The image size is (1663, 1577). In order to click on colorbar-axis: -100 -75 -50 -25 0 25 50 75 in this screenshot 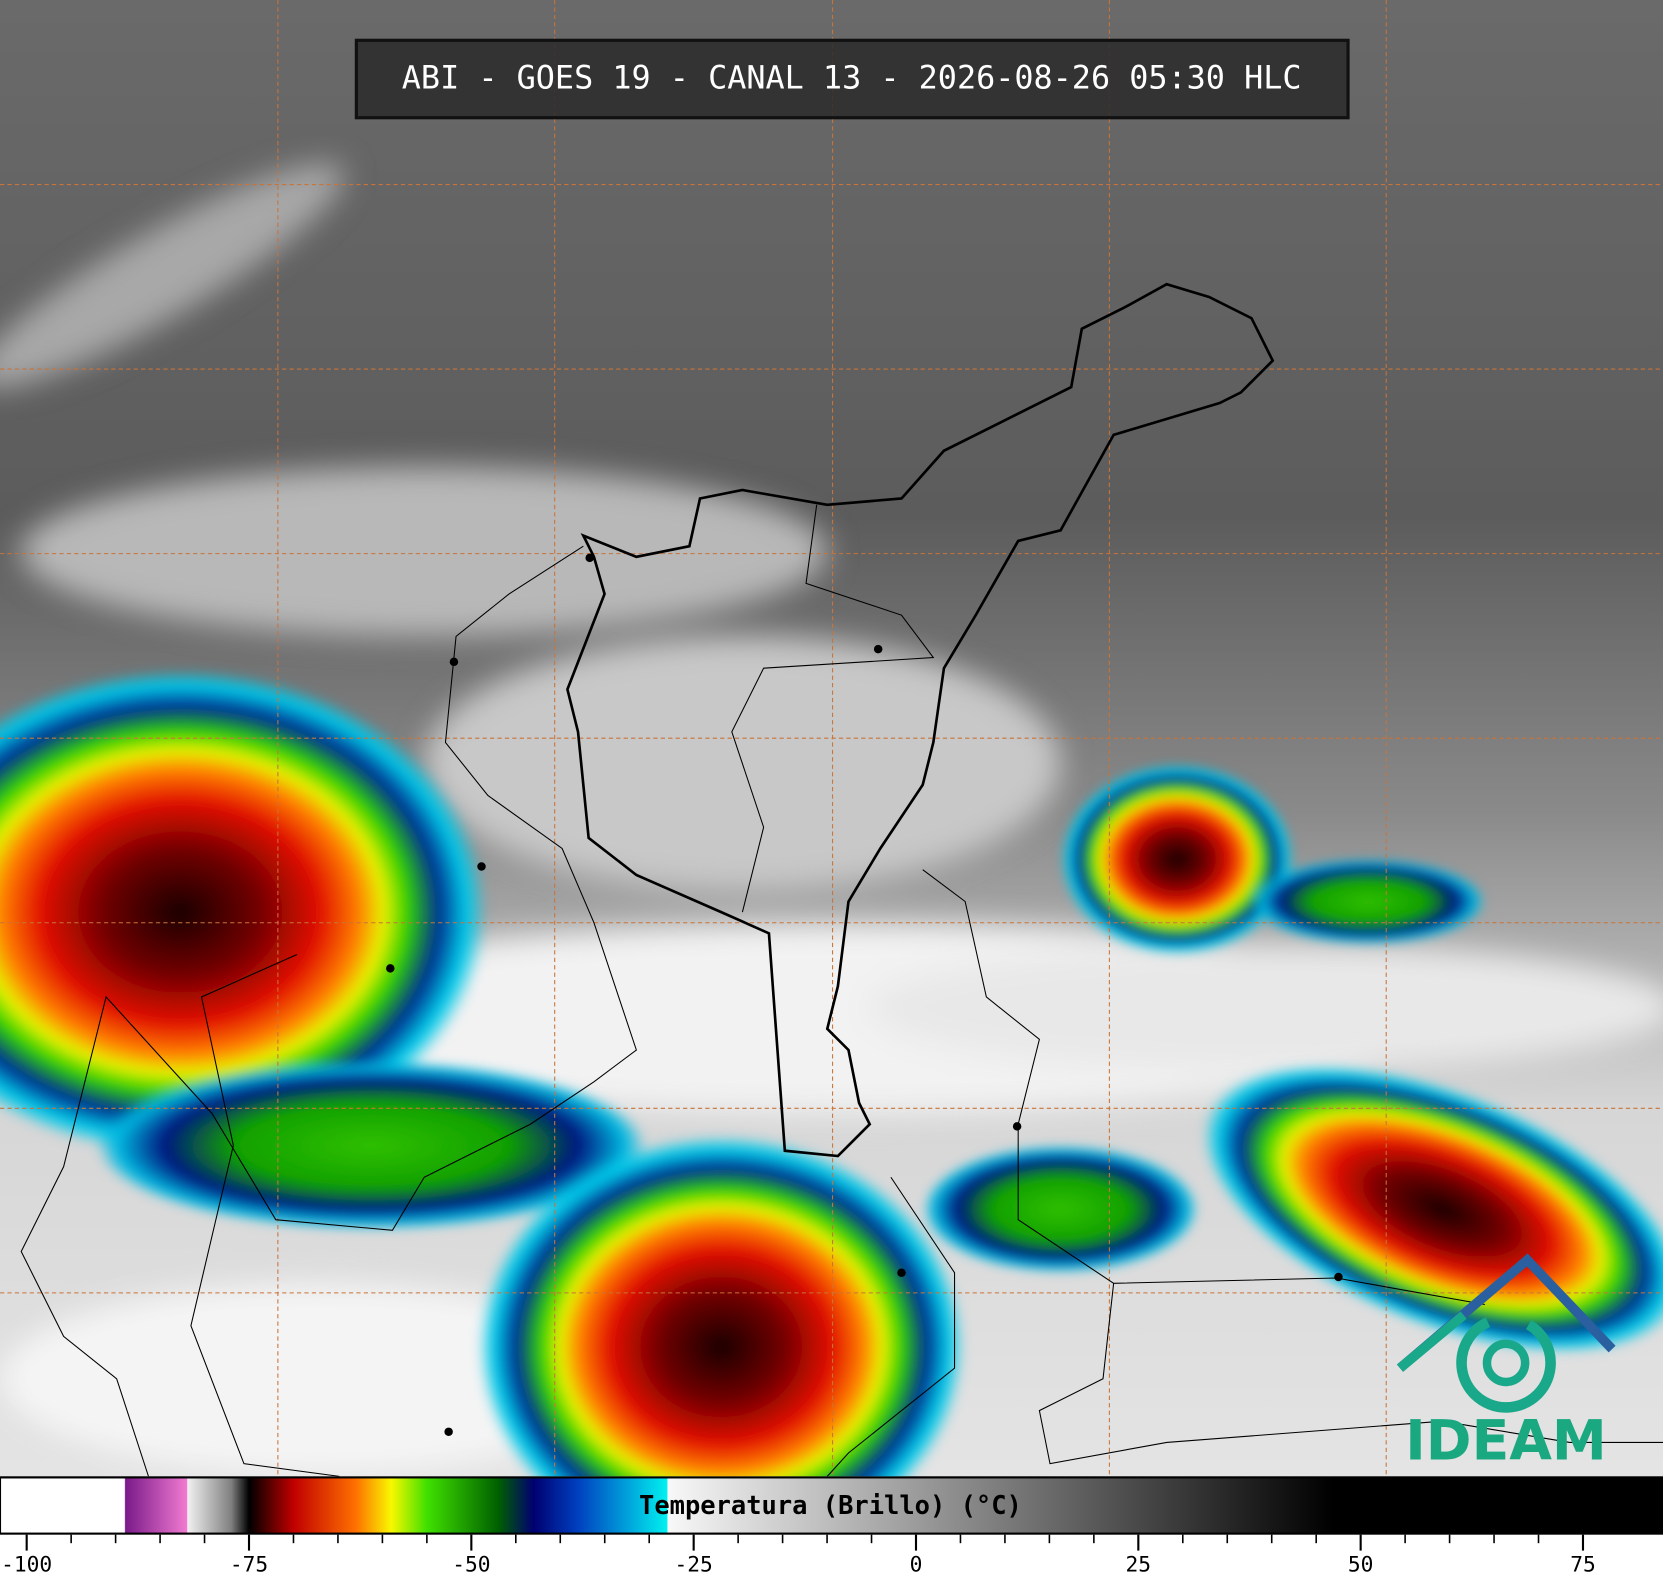, I will do `click(798, 1555)`.